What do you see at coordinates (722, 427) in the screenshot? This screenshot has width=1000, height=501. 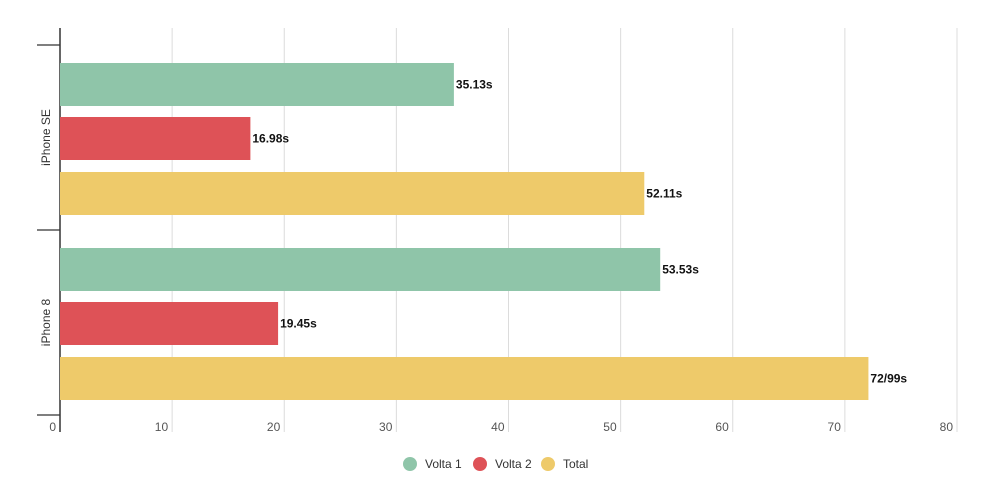 I see `x-tick-label: 60` at bounding box center [722, 427].